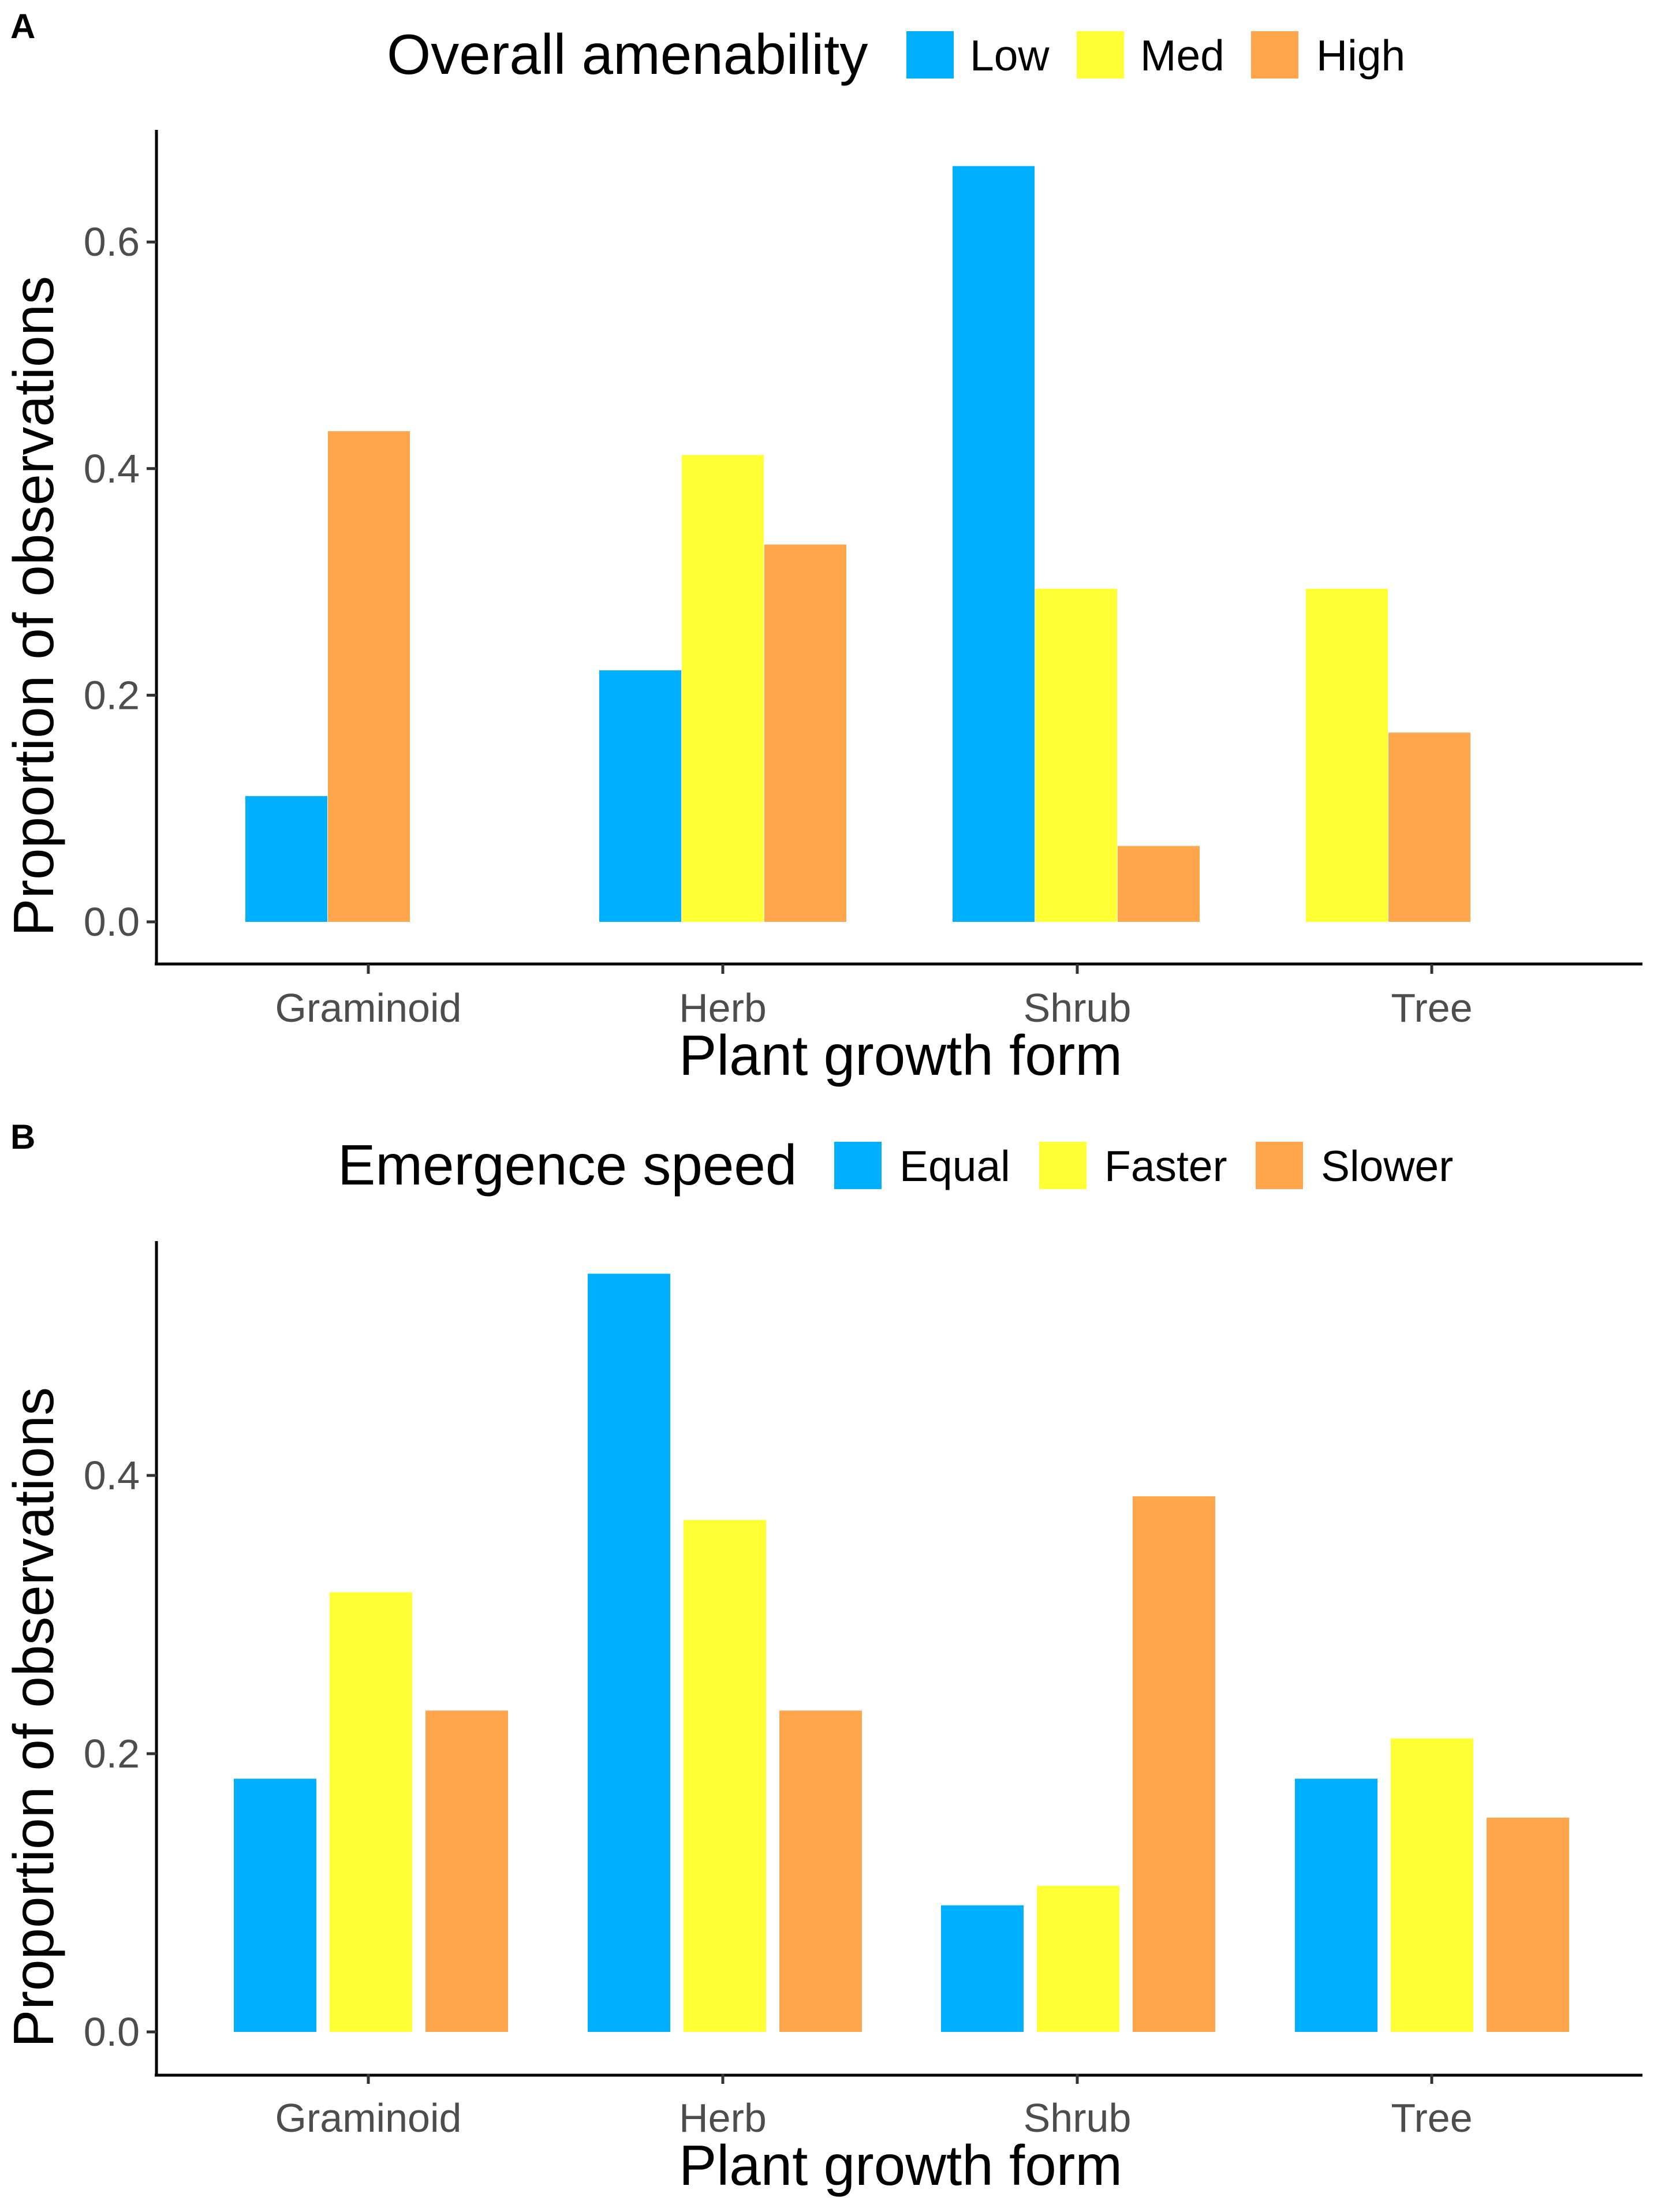 The height and width of the screenshot is (2212, 1654). I want to click on panel-b-legend-label-1: Faster, so click(1165, 1166).